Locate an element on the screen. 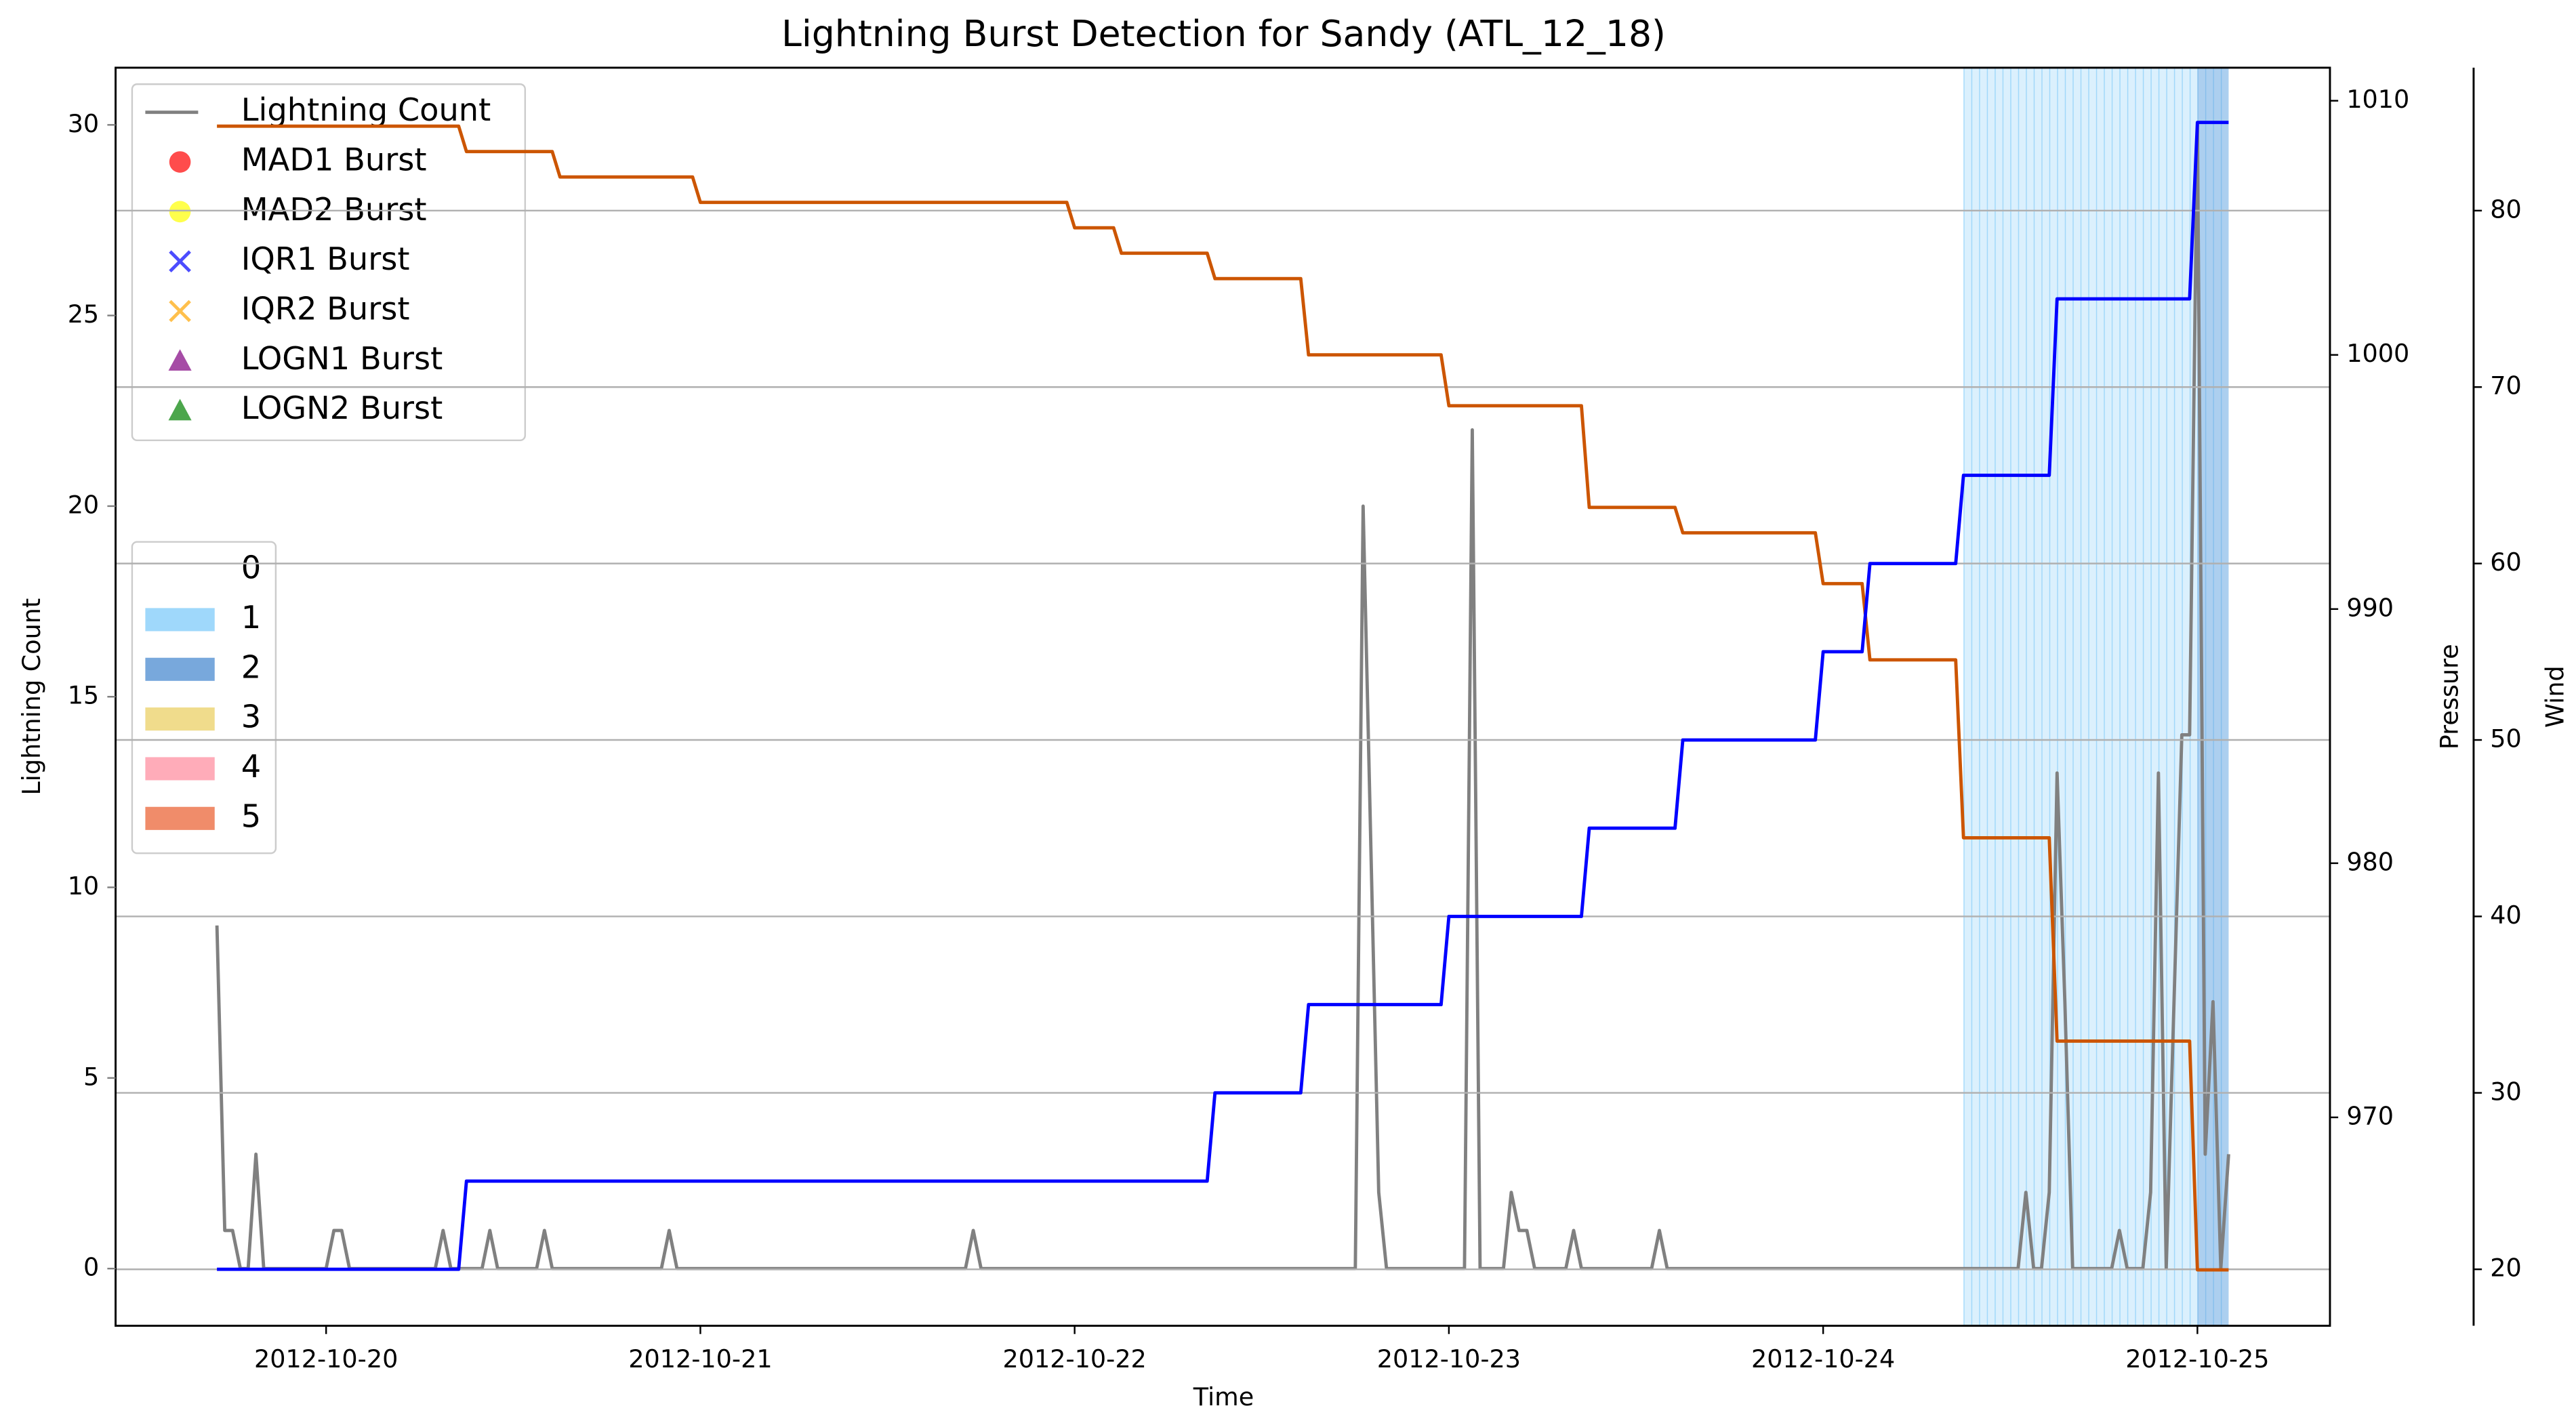  y-tick-label: 15 is located at coordinates (84, 695).